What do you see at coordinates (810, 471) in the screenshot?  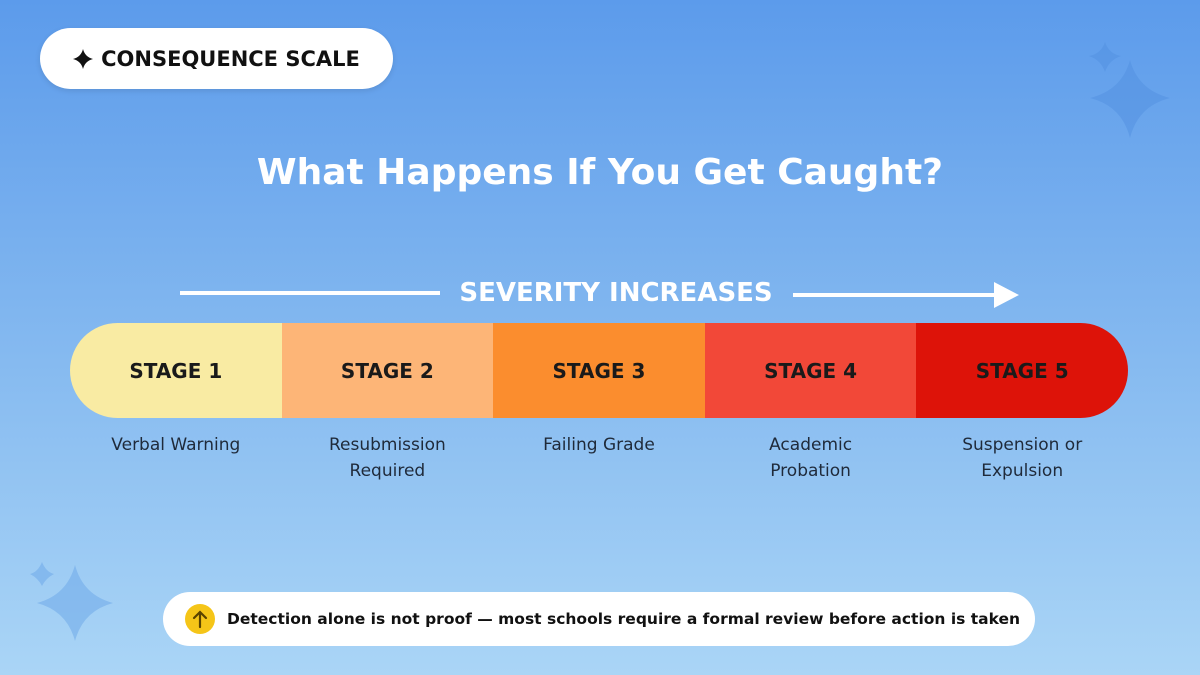 I see `description-line: Probation` at bounding box center [810, 471].